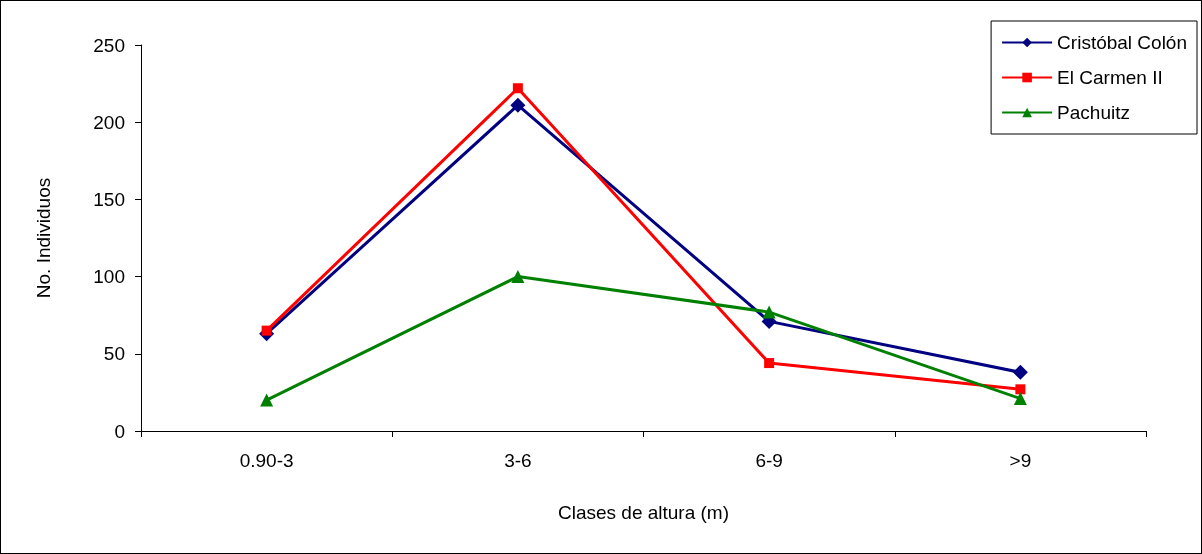 The image size is (1202, 554). What do you see at coordinates (266, 460) in the screenshot?
I see `x-tick-label: 0.90-3` at bounding box center [266, 460].